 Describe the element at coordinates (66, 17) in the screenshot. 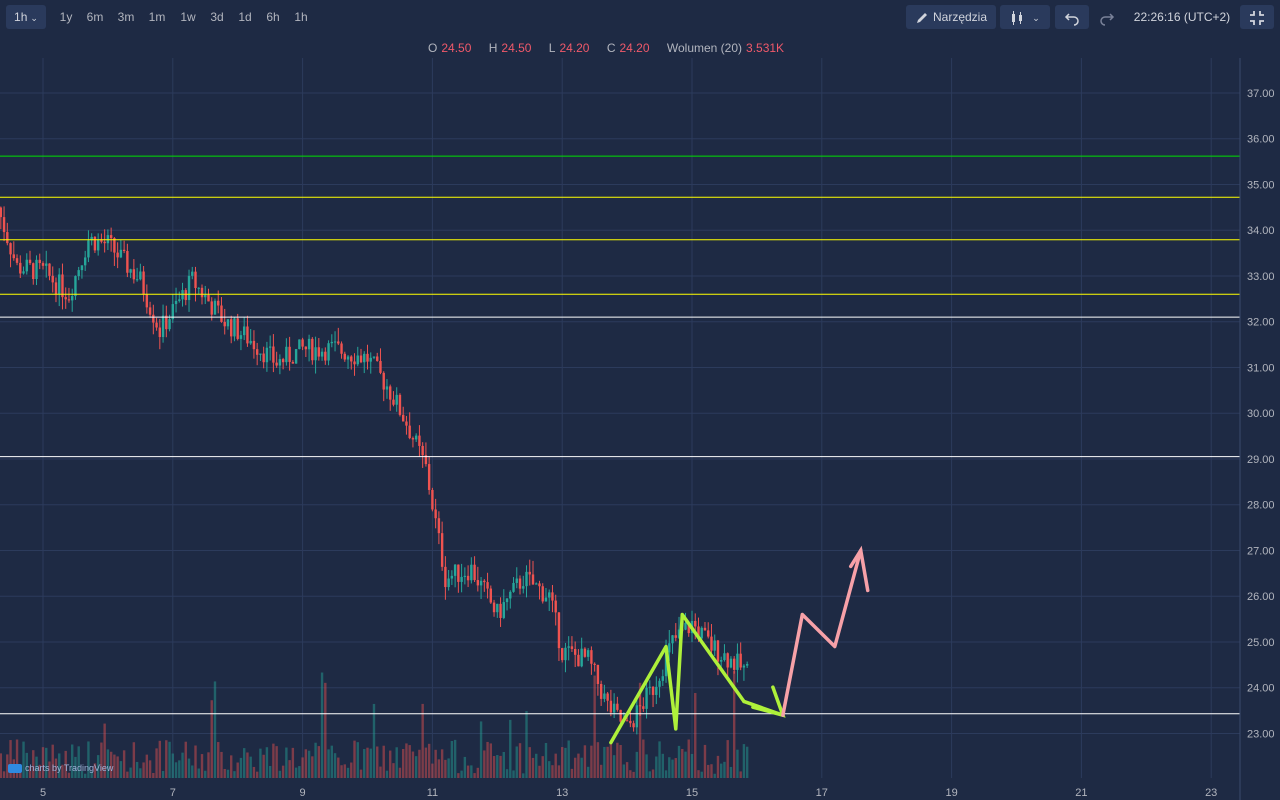

I see `range-1y: 1y` at that location.